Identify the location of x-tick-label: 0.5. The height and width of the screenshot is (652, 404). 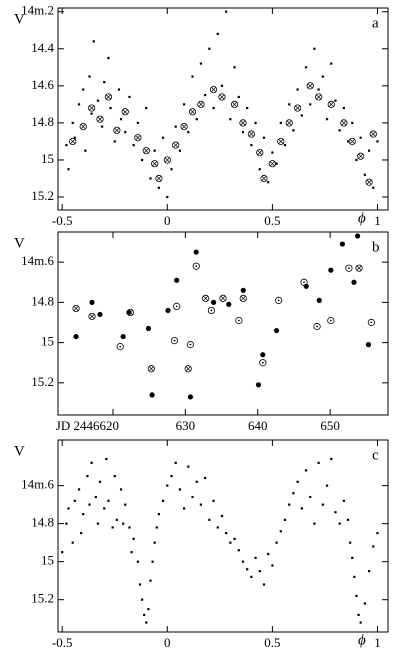
(272, 220).